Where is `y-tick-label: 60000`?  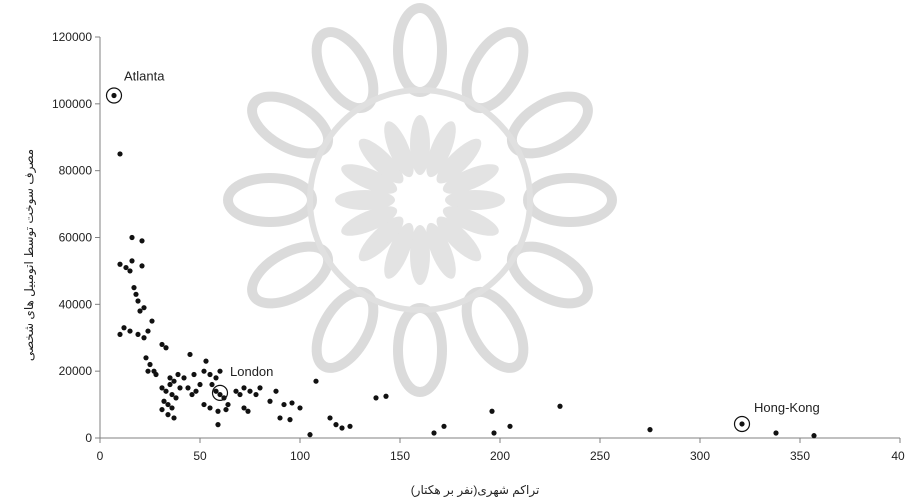
y-tick-label: 60000 is located at coordinates (76, 238).